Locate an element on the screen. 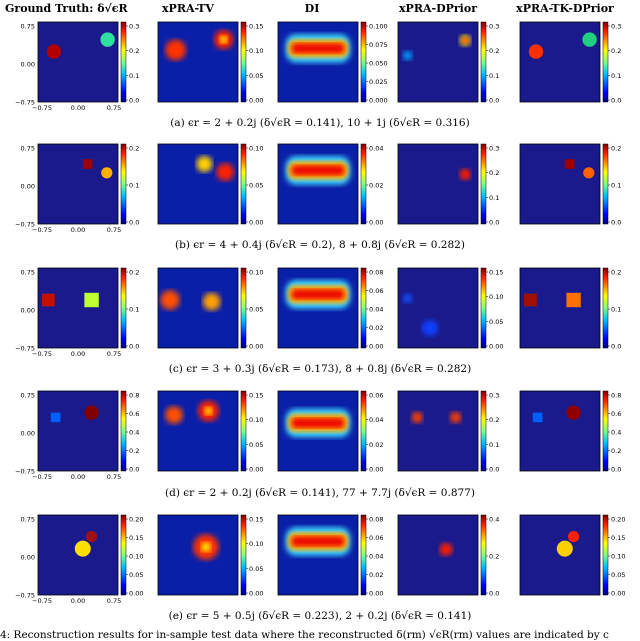 The width and height of the screenshot is (640, 641). colorbar-tick-label: 0.20 is located at coordinates (618, 520).